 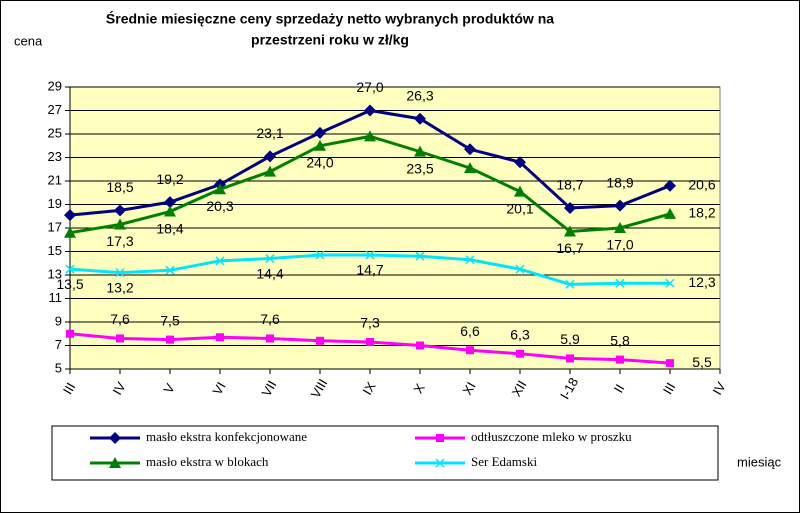 What do you see at coordinates (419, 95) in the screenshot?
I see `data-label: 26,3` at bounding box center [419, 95].